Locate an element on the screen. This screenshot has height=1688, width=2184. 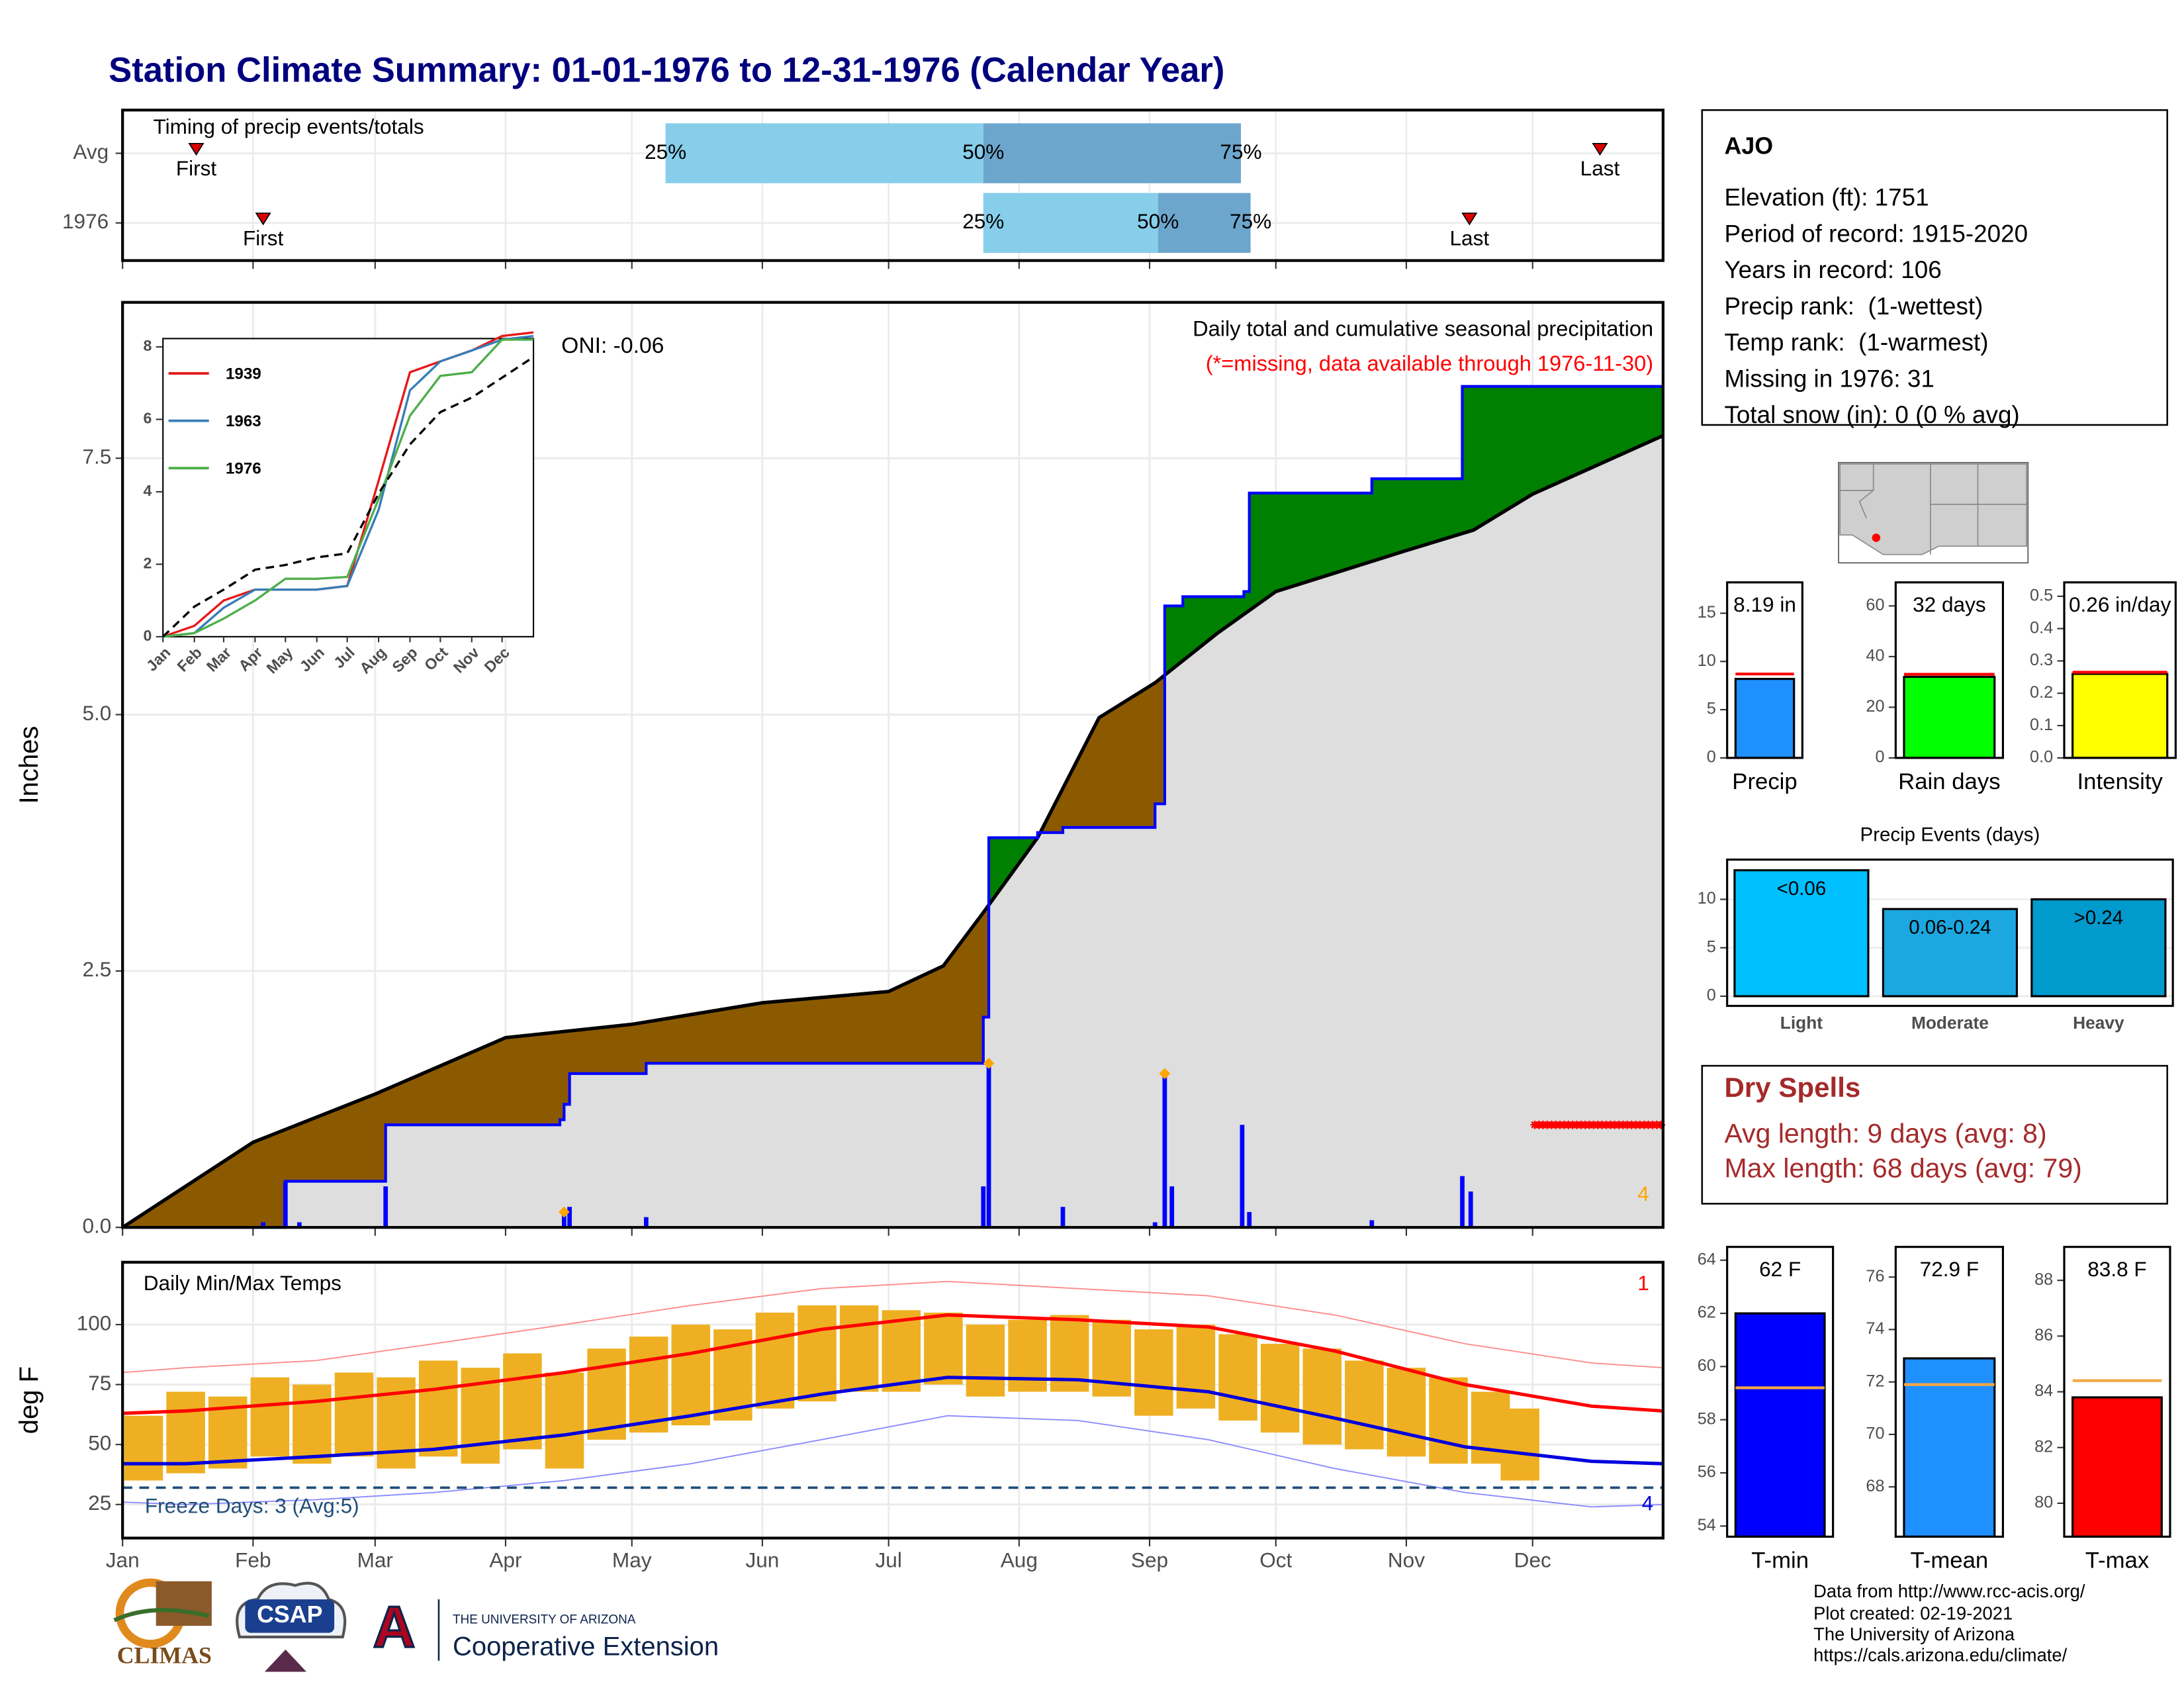
value-label: 72.9 F is located at coordinates (1949, 1269).